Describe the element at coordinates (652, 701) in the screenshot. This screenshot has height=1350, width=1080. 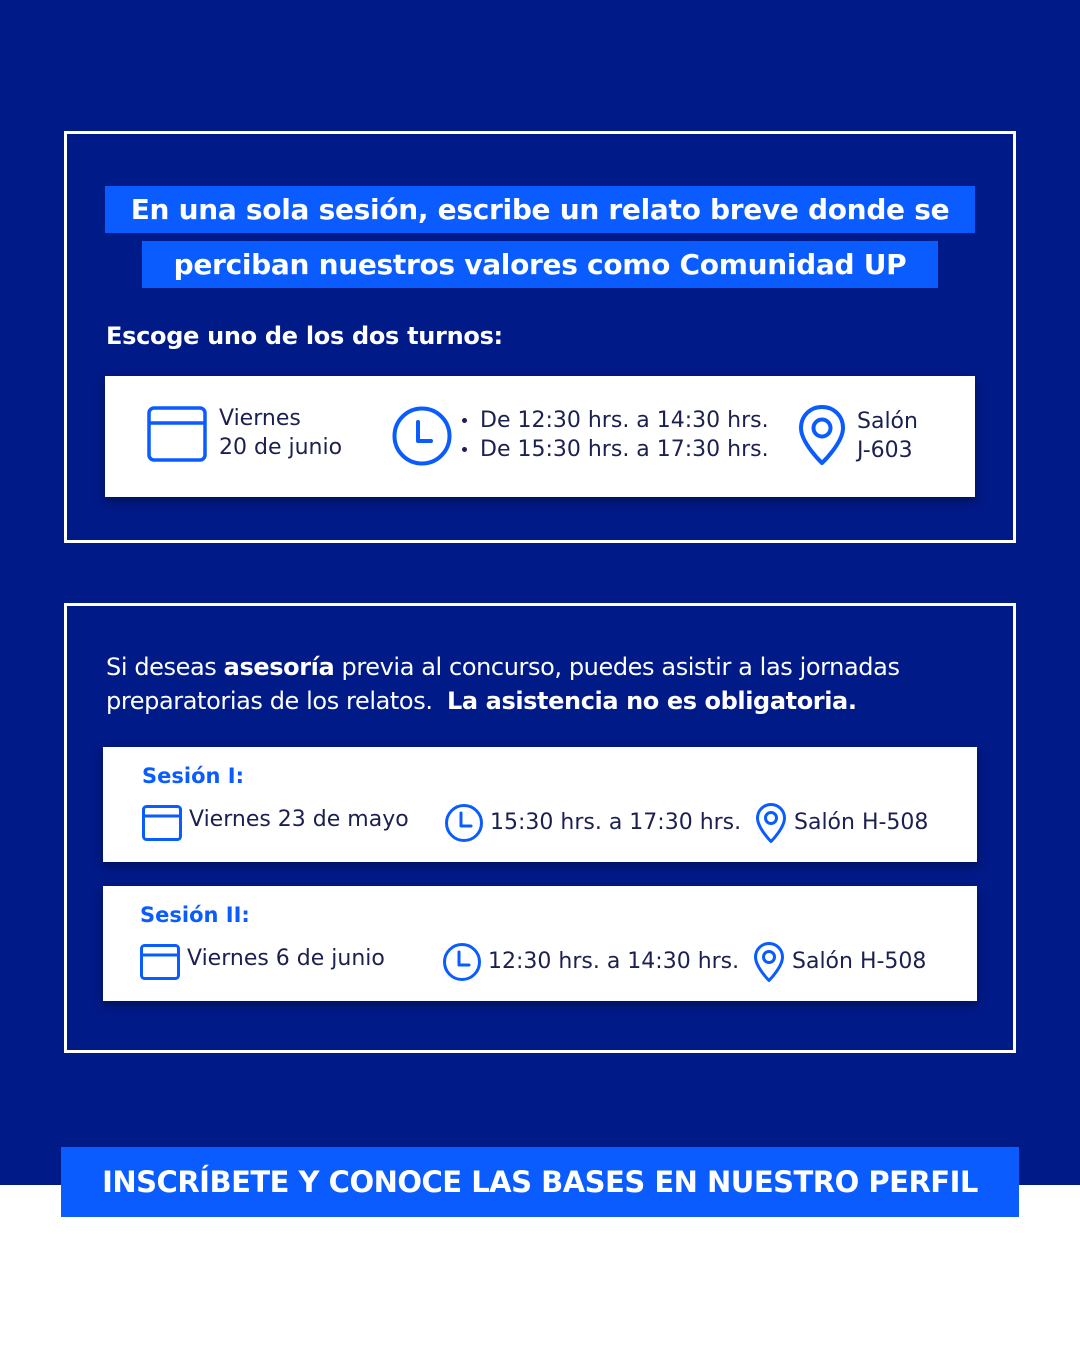
I see `intro-emphasis-optional: La asistencia no es obligatoria.` at that location.